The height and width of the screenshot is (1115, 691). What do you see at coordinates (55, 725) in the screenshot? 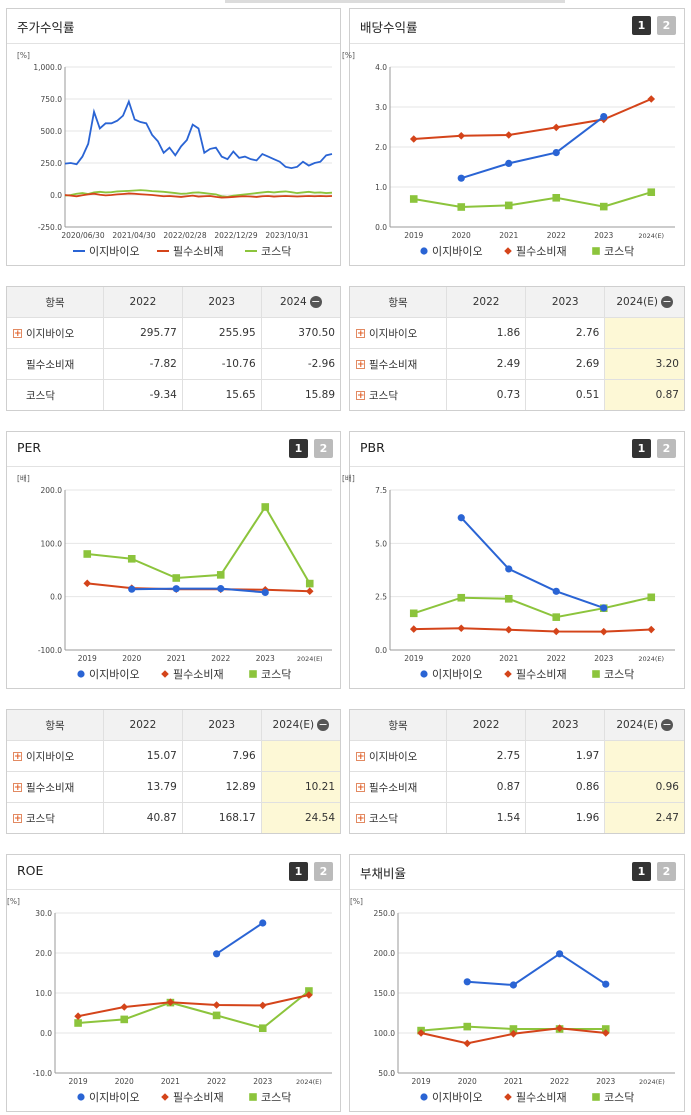
I see `column-header: 항목` at bounding box center [55, 725].